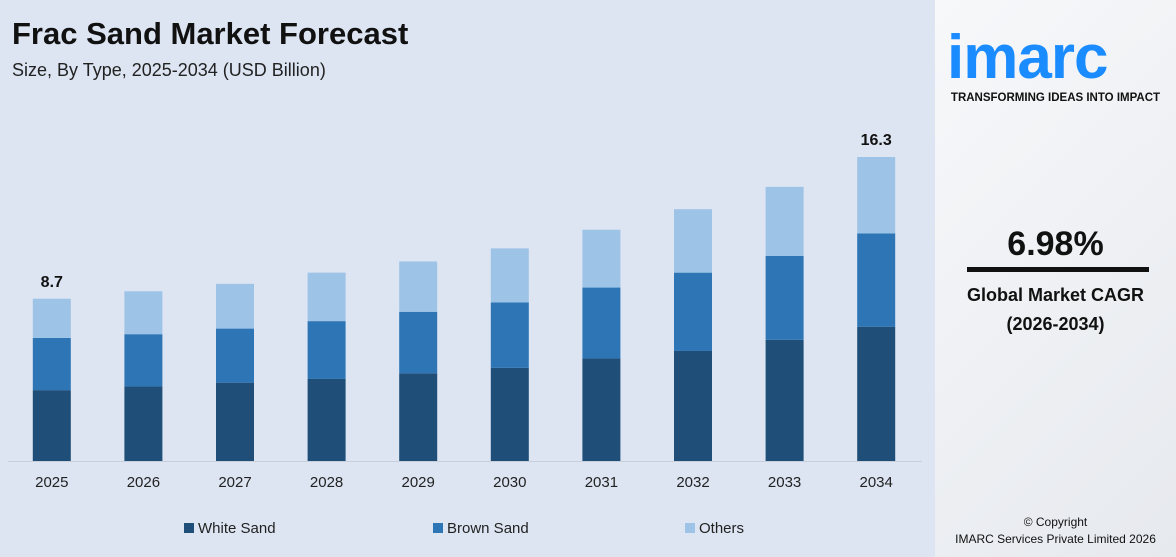 This screenshot has width=1176, height=557. What do you see at coordinates (234, 482) in the screenshot?
I see `x-tick-label: 2027` at bounding box center [234, 482].